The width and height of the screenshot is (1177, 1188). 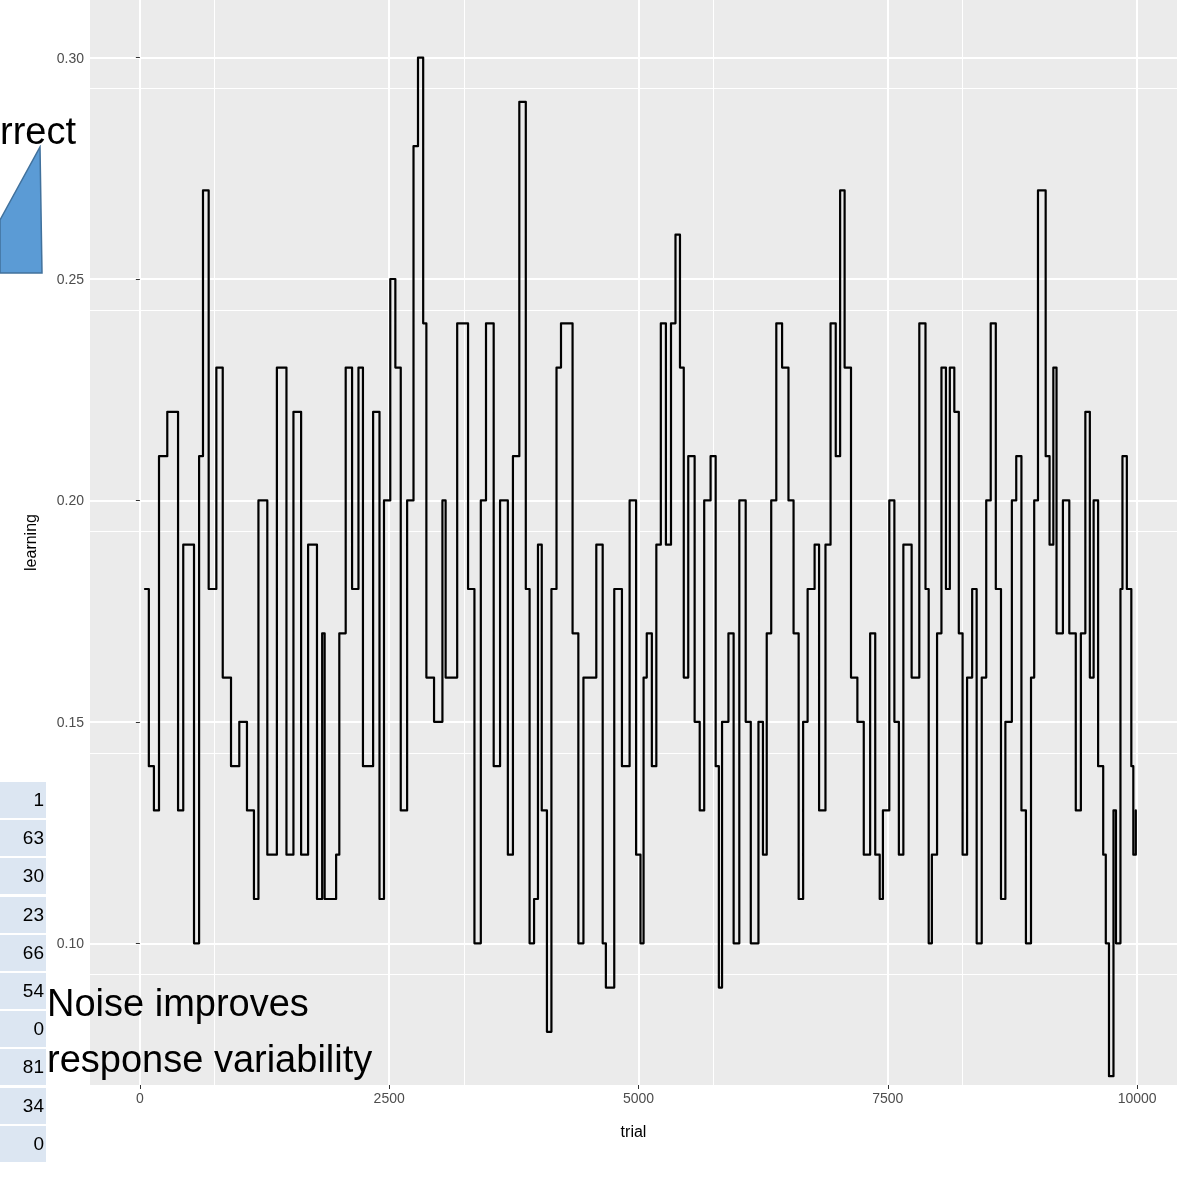 What do you see at coordinates (23, 953) in the screenshot?
I see `text: 66` at bounding box center [23, 953].